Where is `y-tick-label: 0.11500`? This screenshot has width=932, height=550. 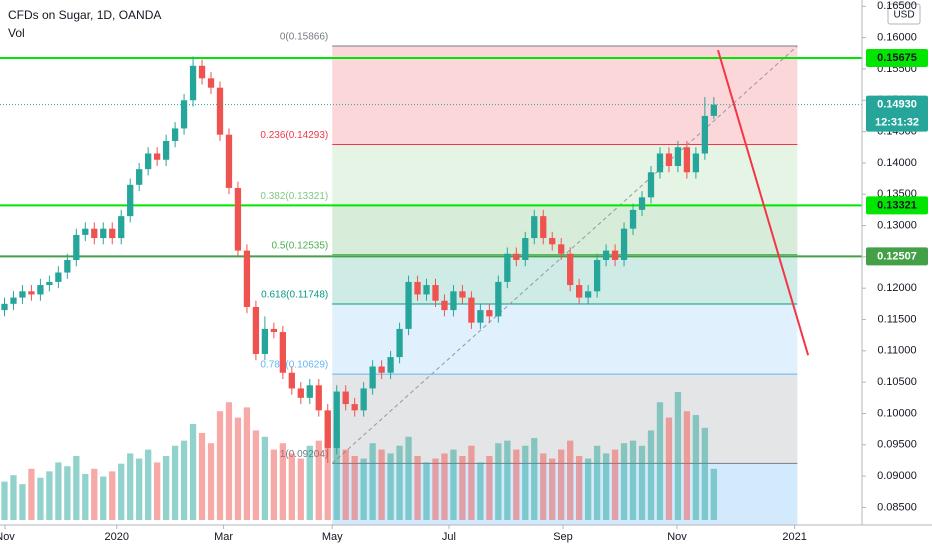
y-tick-label: 0.11500 is located at coordinates (897, 319).